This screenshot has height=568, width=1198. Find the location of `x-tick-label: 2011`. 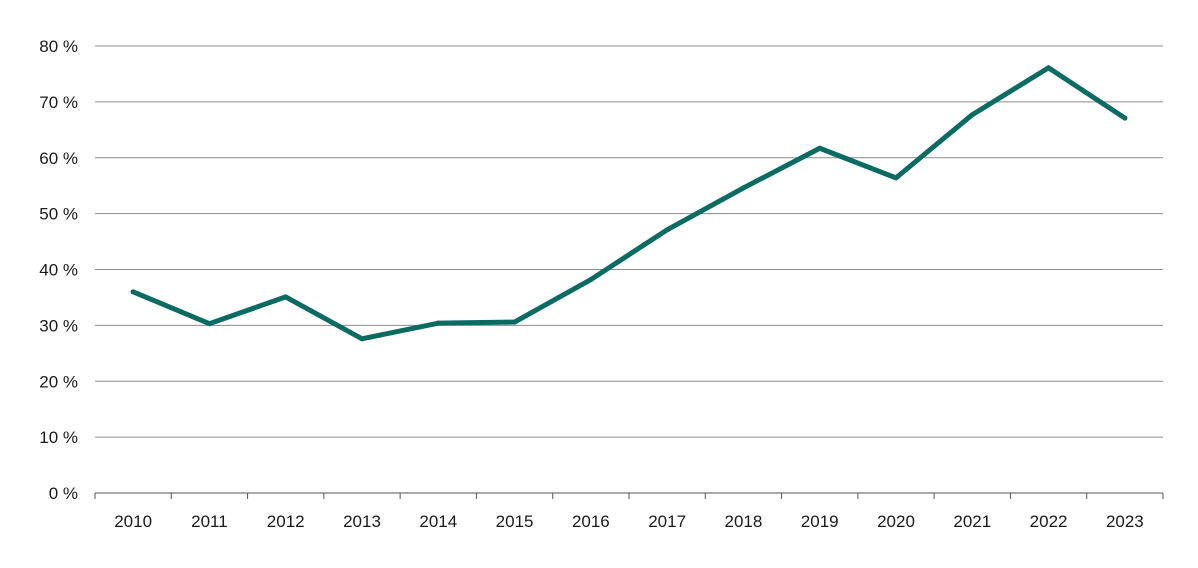

x-tick-label: 2011 is located at coordinates (209, 521).